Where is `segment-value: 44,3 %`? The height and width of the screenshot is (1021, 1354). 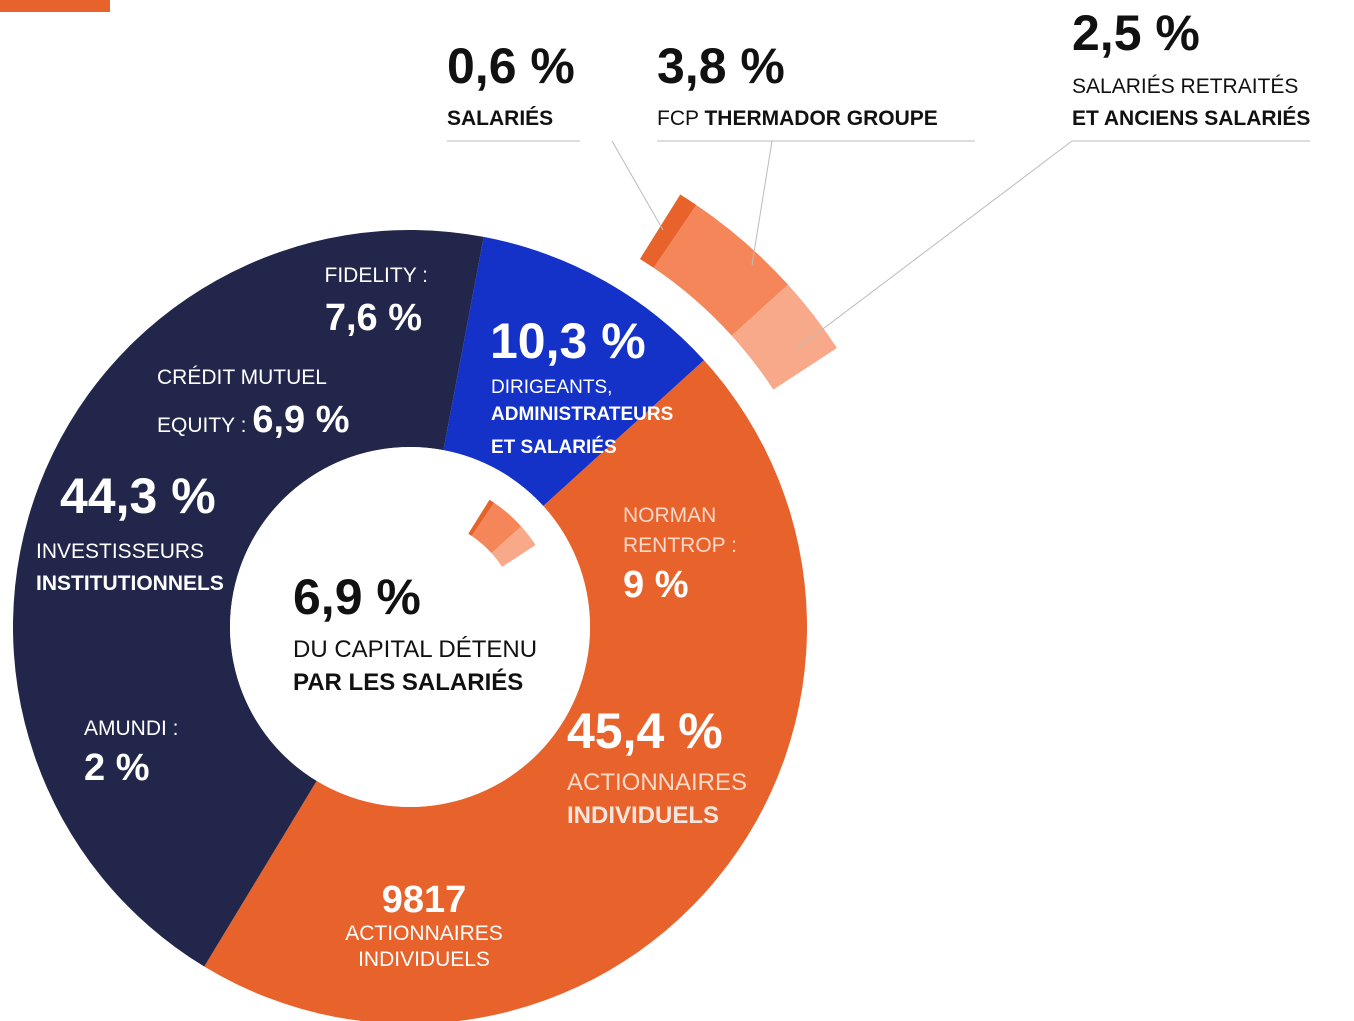 segment-value: 44,3 % is located at coordinates (138, 496).